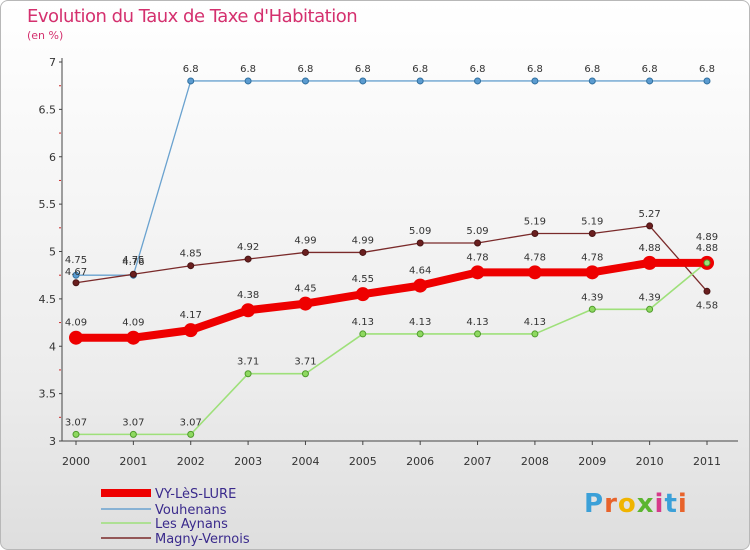 Image resolution: width=750 pixels, height=550 pixels. I want to click on logo-letter: x, so click(645, 504).